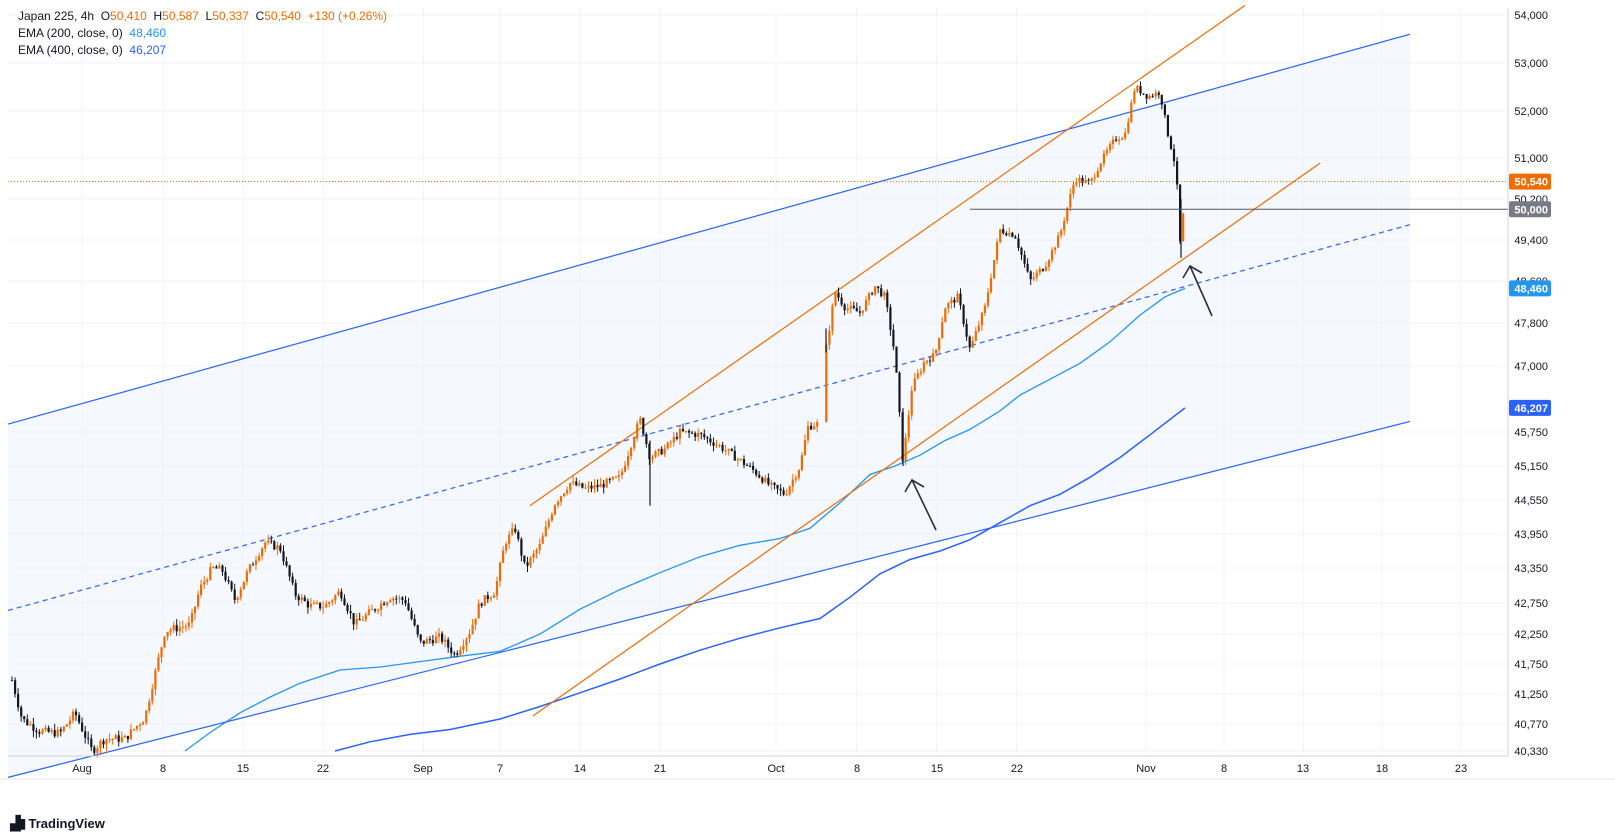 This screenshot has height=839, width=1615. What do you see at coordinates (1058, 397) in the screenshot?
I see `annotation-arrows` at bounding box center [1058, 397].